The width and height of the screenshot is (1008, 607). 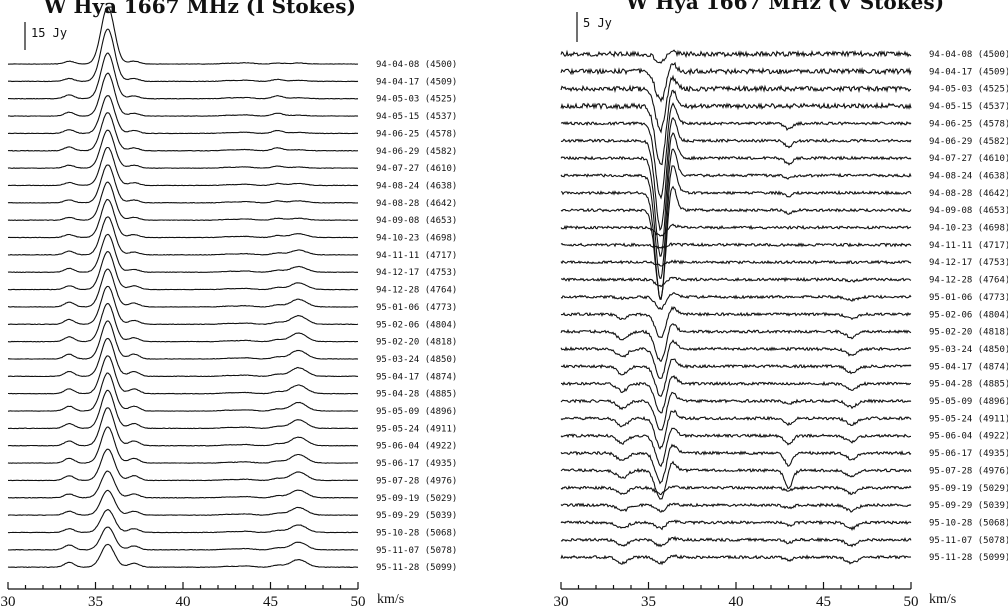 I want to click on series-label: 95-11-07 (5078), so click(x=968, y=541).